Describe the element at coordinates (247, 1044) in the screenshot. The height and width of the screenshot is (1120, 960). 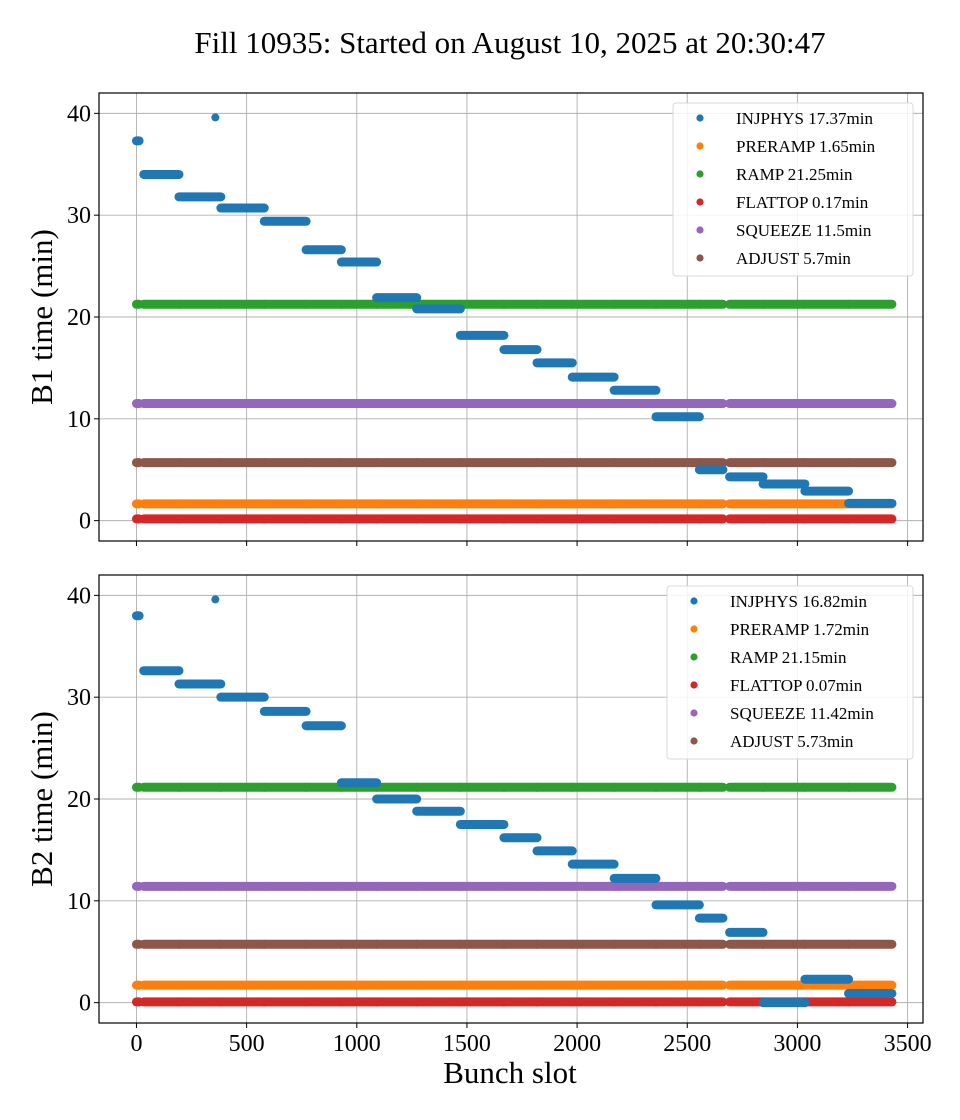
I see `x-tick-label: 500` at that location.